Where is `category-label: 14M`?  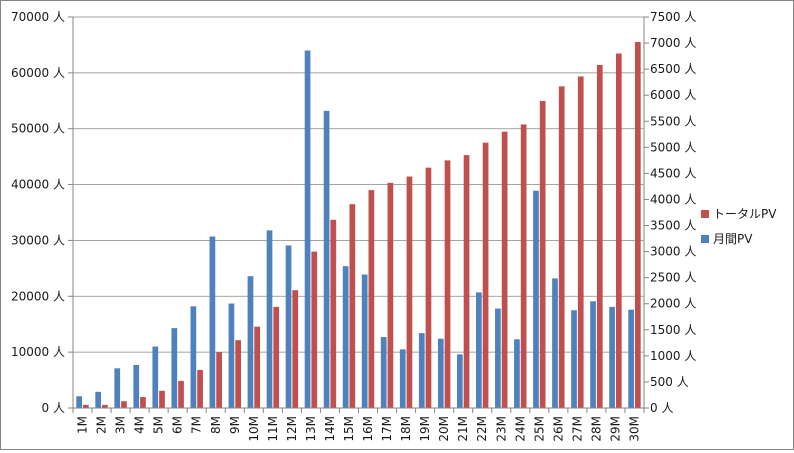 category-label: 14M is located at coordinates (330, 429).